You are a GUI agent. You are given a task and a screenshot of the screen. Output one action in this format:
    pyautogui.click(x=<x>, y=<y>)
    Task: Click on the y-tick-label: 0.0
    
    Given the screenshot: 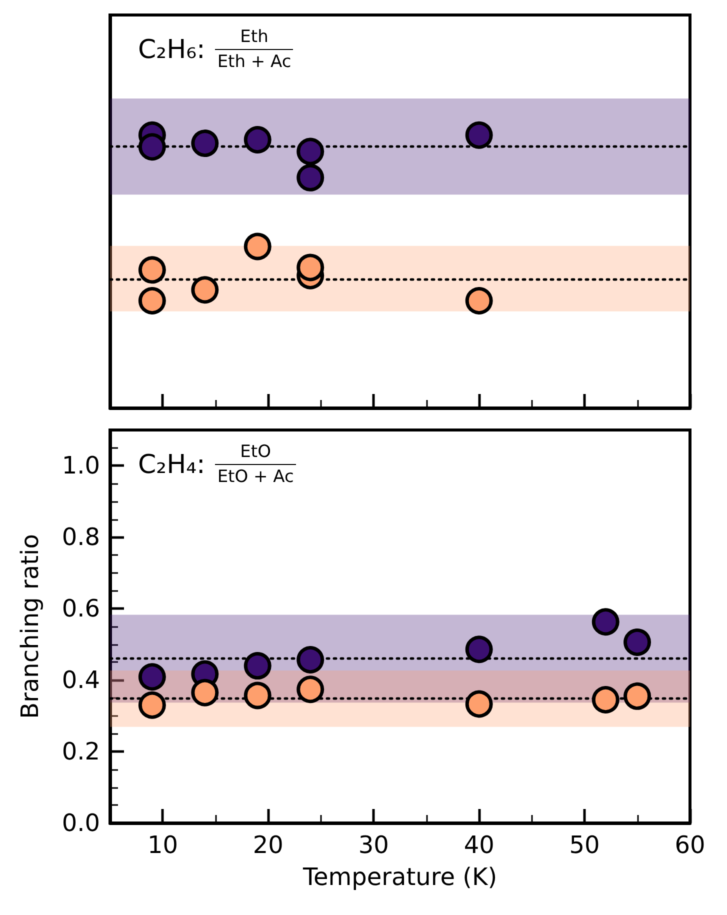 What is the action you would take?
    pyautogui.click(x=81, y=823)
    